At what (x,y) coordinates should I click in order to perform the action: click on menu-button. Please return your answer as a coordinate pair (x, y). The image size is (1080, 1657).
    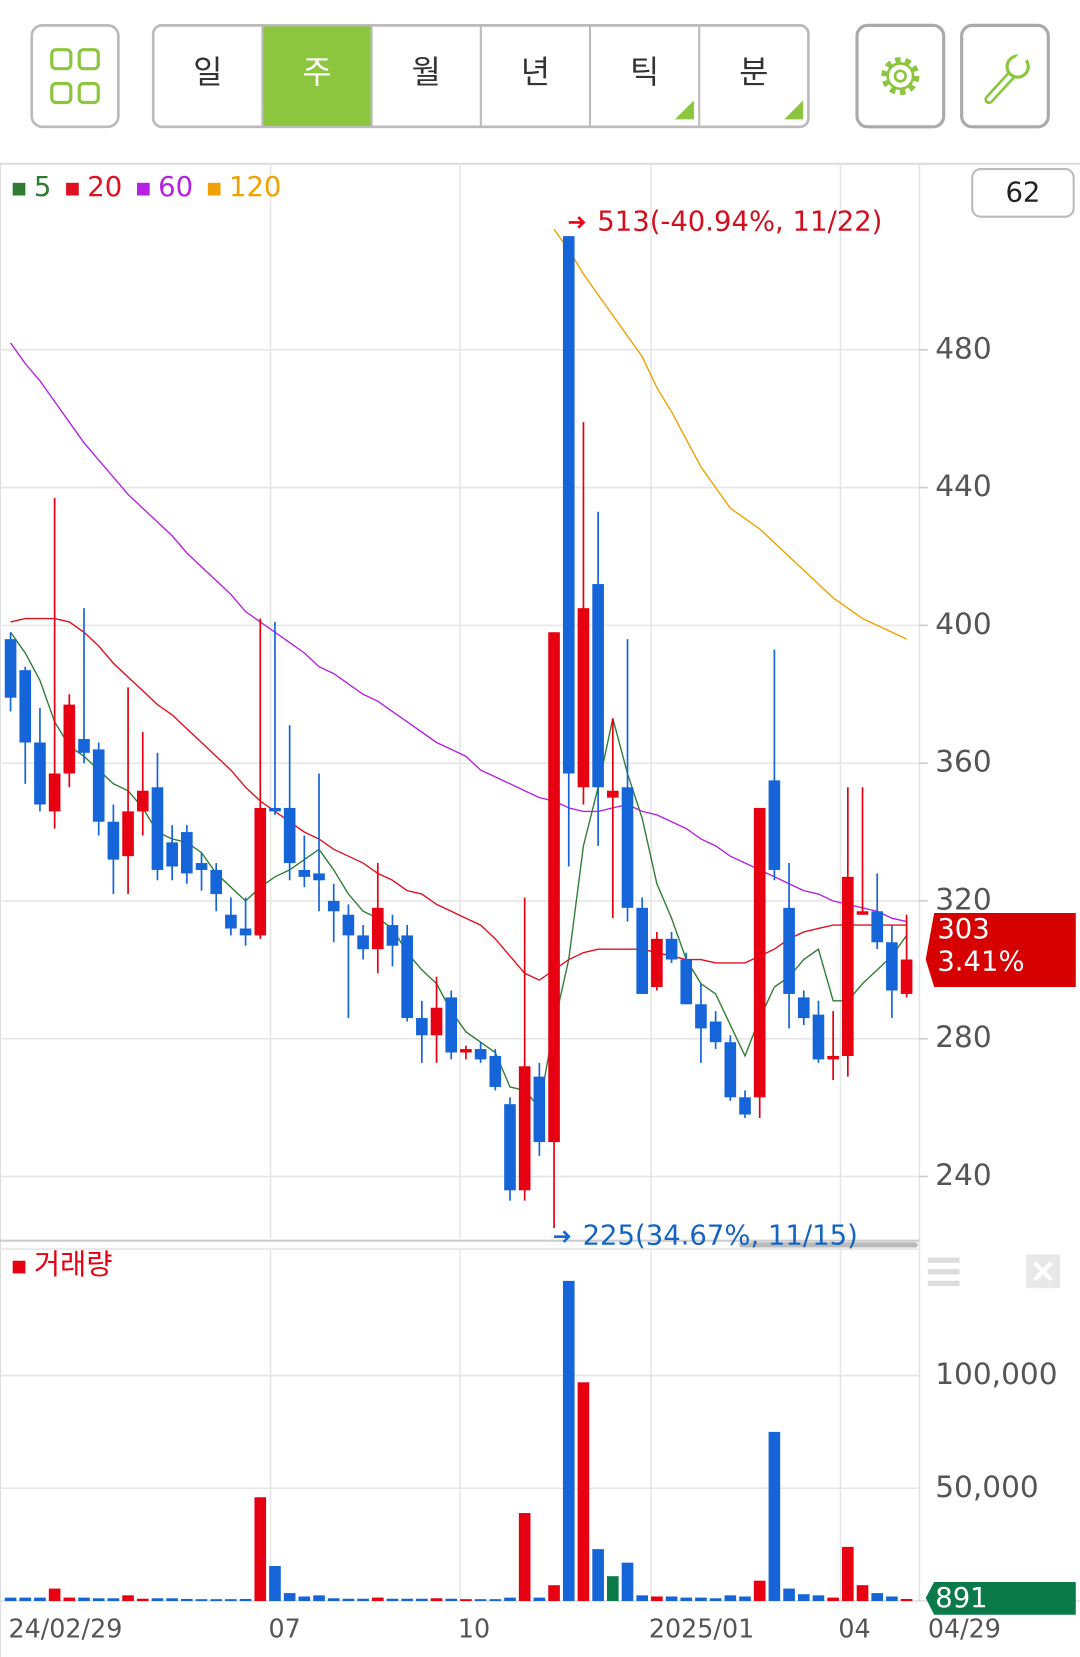
    Looking at the image, I should click on (75, 76).